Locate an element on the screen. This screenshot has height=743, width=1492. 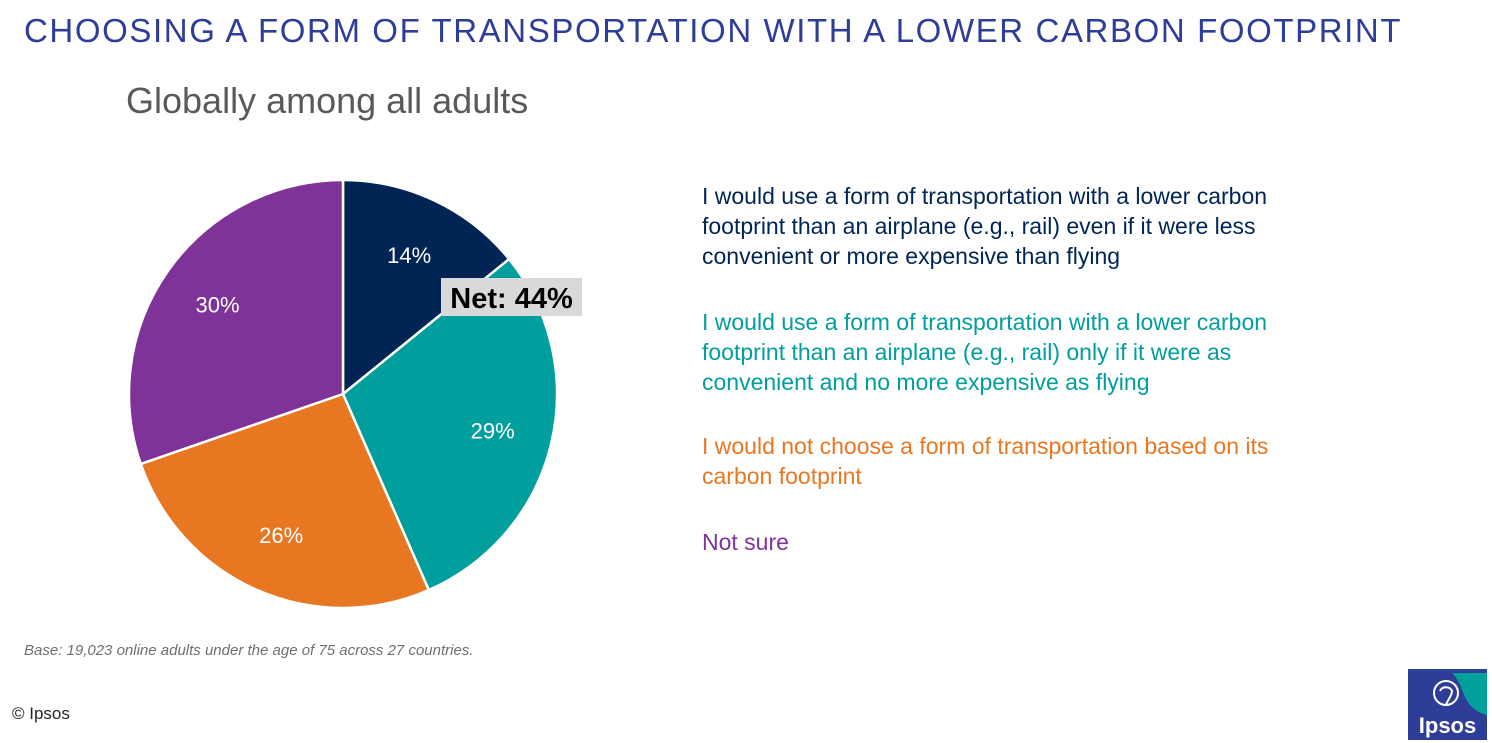
ipsos-logo-icon is located at coordinates (1460, 694).